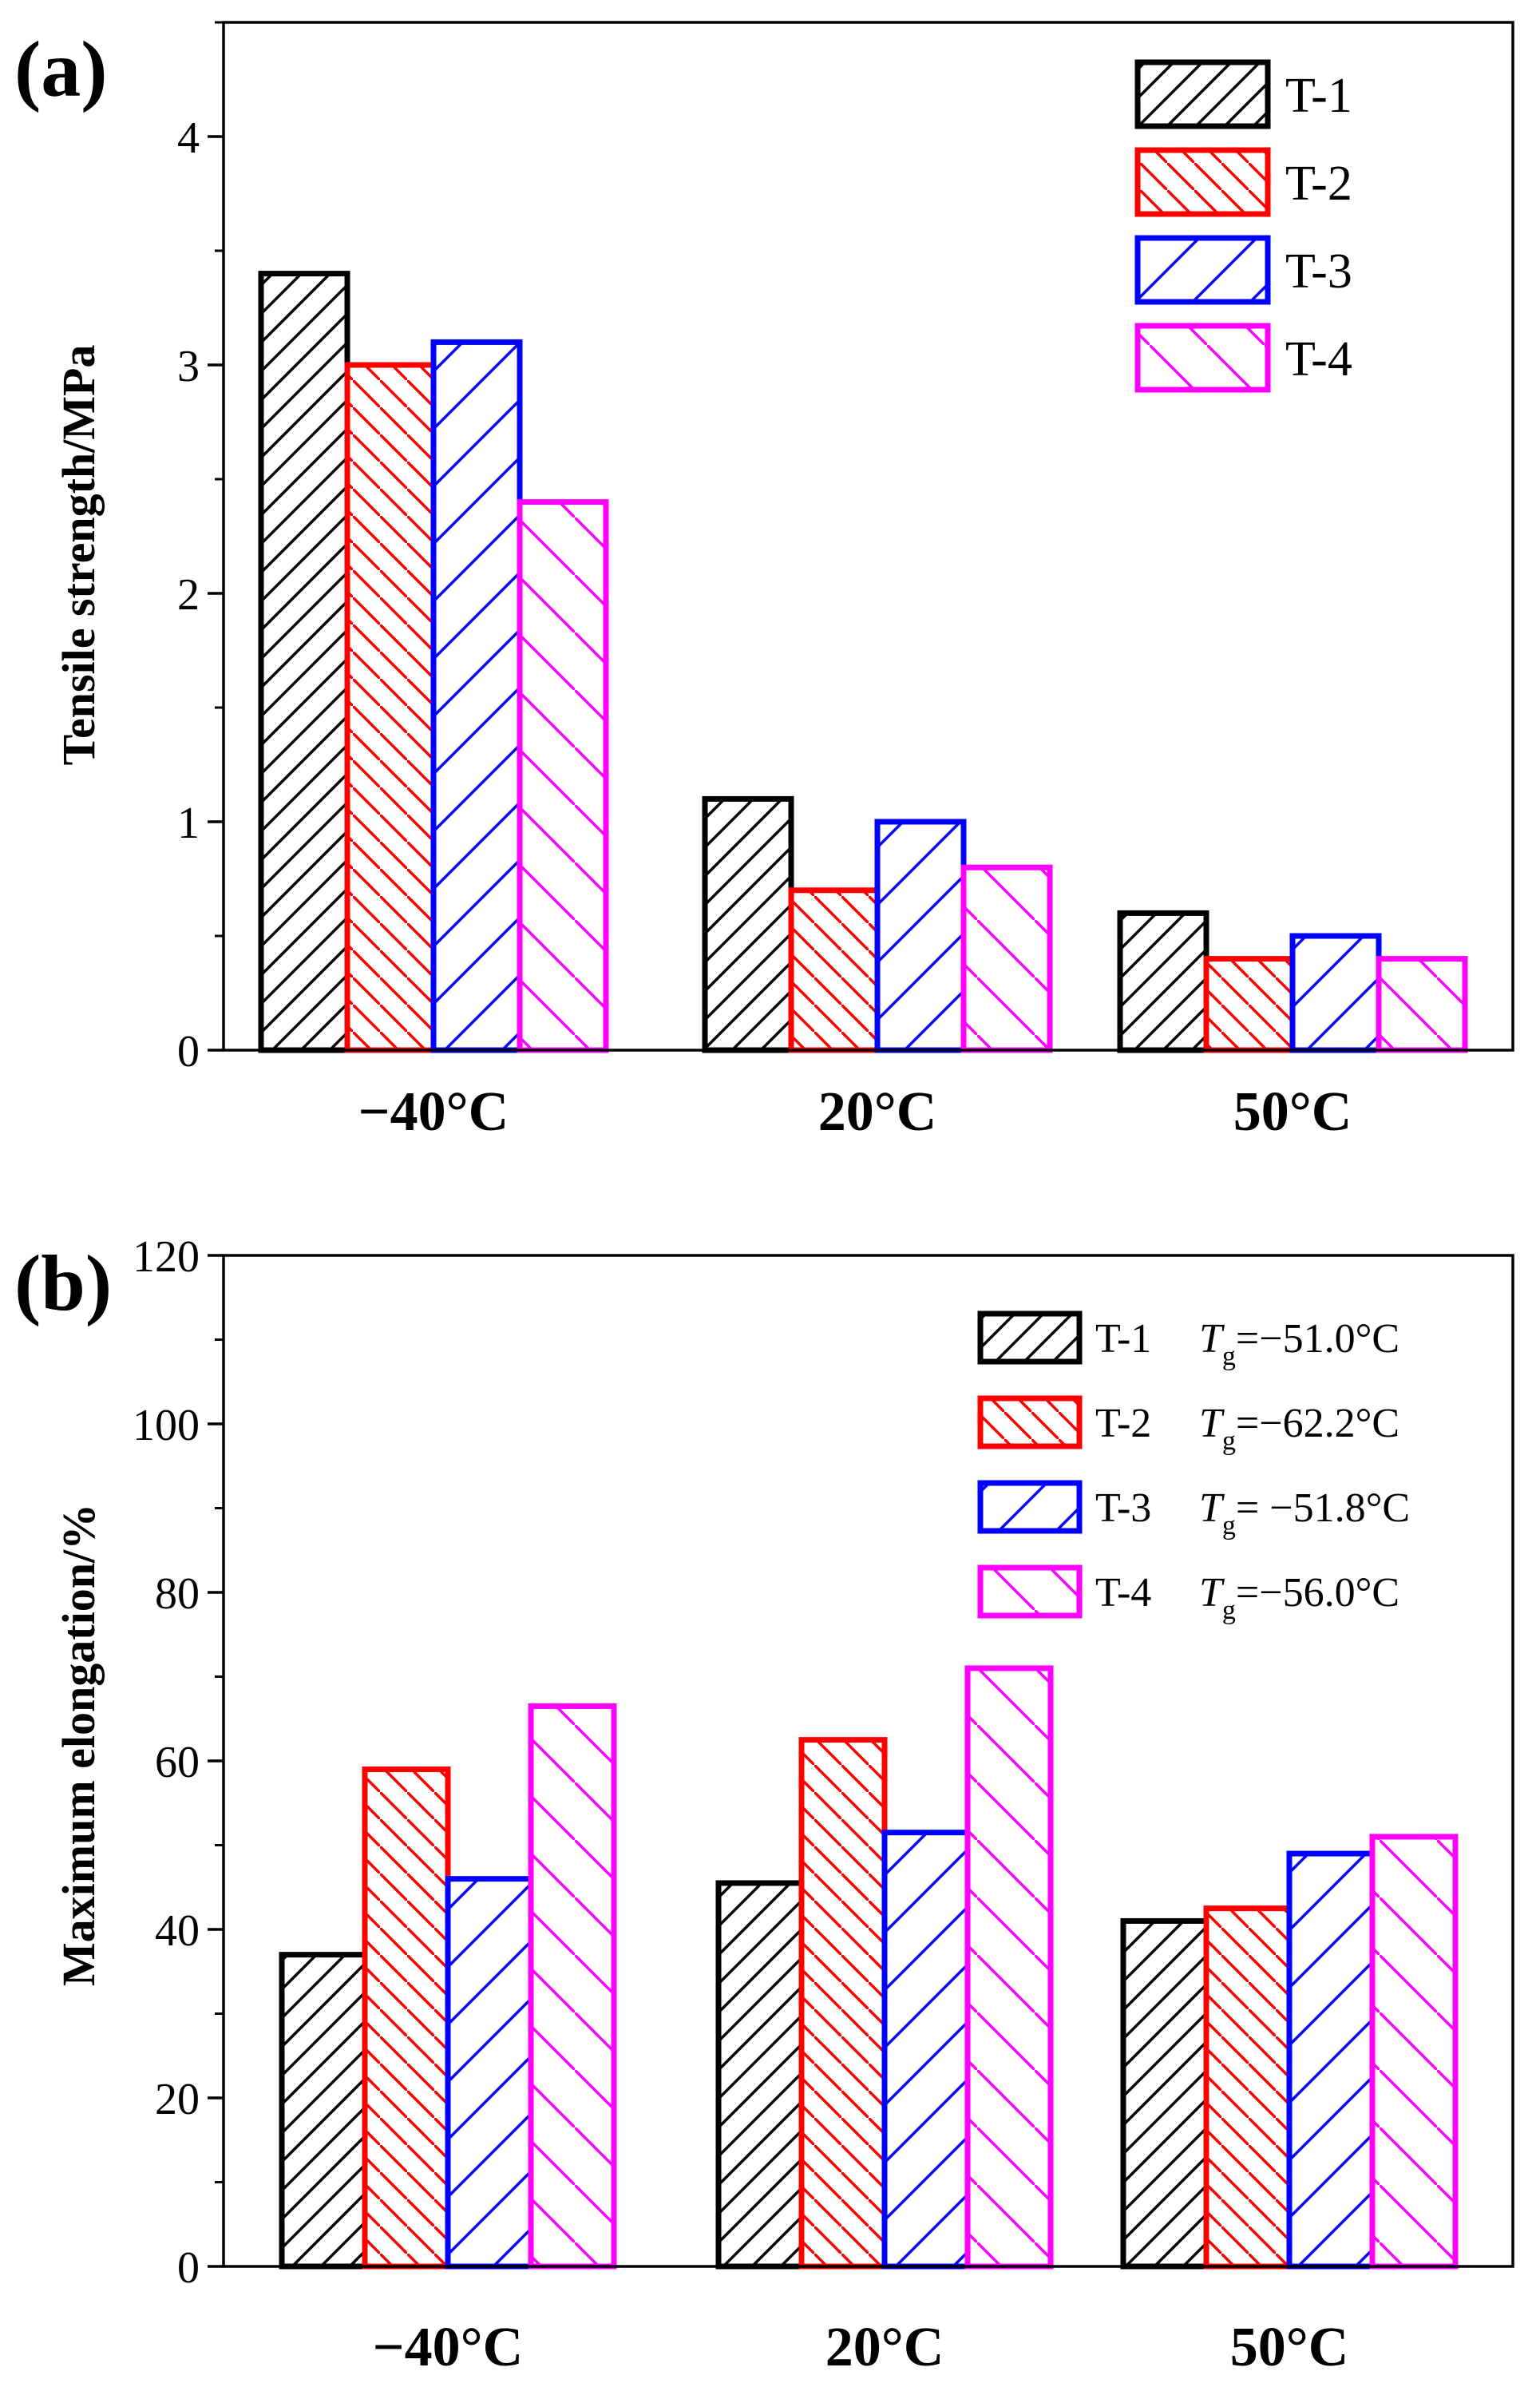 This screenshot has width=1540, height=2391. Describe the element at coordinates (63, 1283) in the screenshot. I see `panel-b-label: (b)` at that location.